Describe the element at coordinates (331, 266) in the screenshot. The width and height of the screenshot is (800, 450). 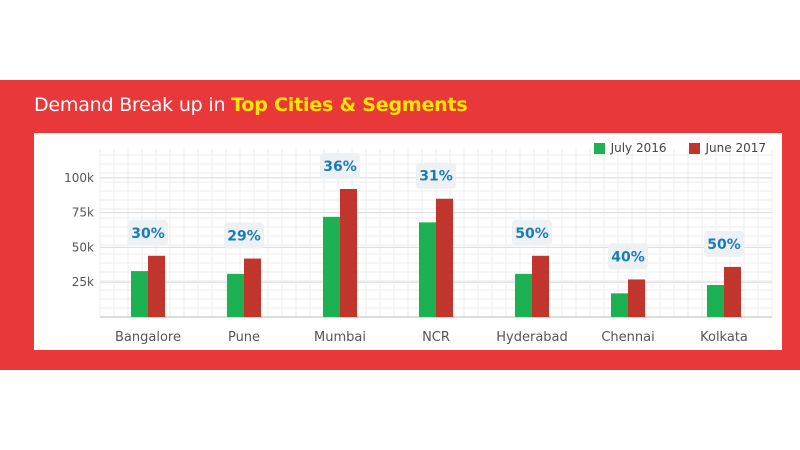
I see `bar-july-mumbai` at that location.